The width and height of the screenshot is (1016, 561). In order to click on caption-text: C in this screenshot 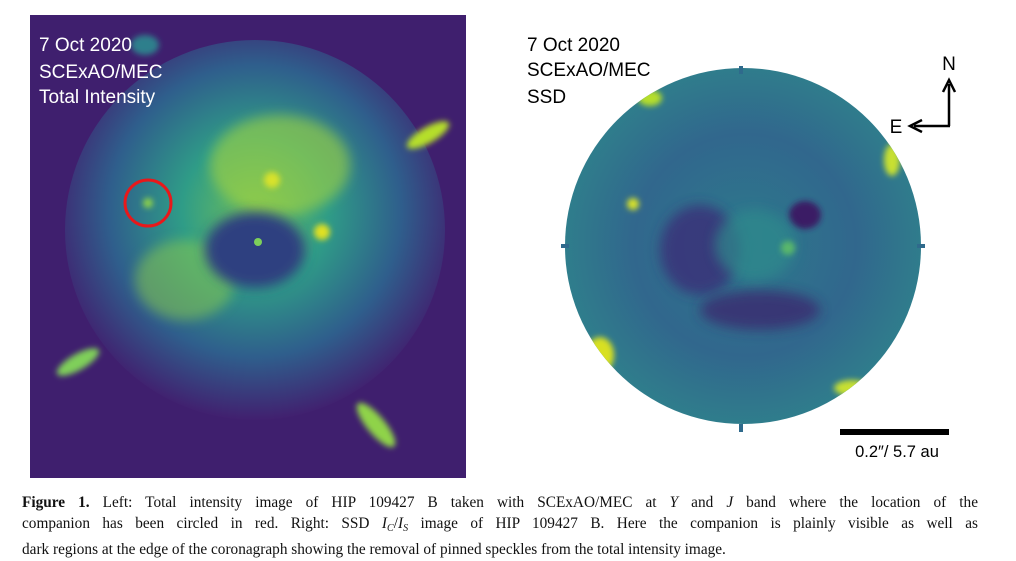, I will do `click(390, 528)`.